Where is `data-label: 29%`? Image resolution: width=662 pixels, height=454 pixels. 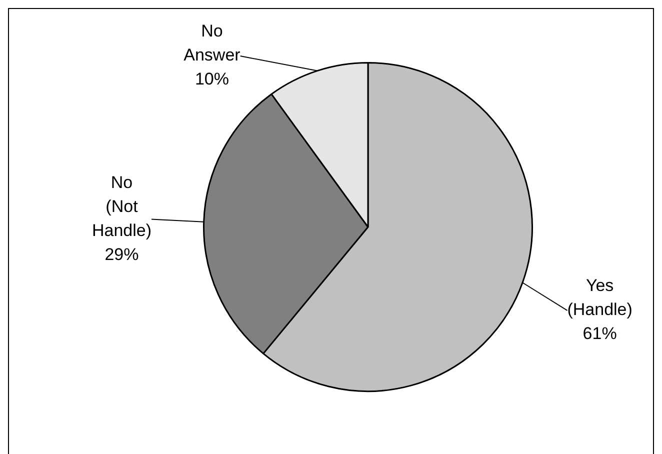 data-label: 29% is located at coordinates (121, 254).